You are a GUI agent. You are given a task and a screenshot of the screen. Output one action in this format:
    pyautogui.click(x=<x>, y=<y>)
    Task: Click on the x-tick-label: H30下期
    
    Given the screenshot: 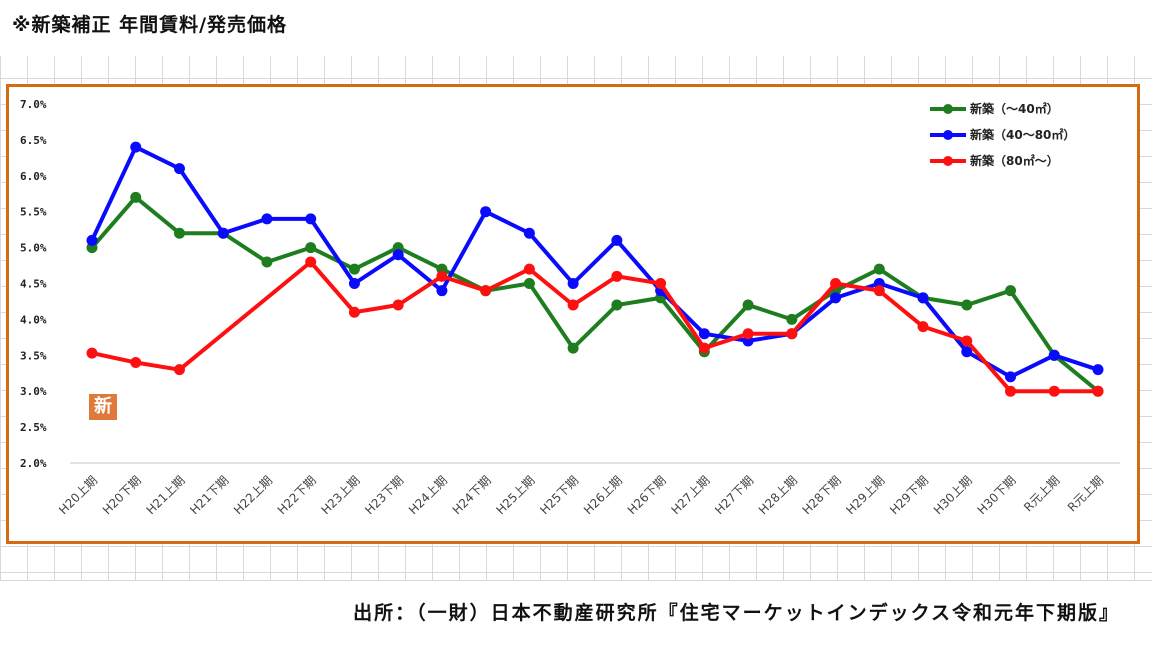 What is the action you would take?
    pyautogui.click(x=997, y=495)
    